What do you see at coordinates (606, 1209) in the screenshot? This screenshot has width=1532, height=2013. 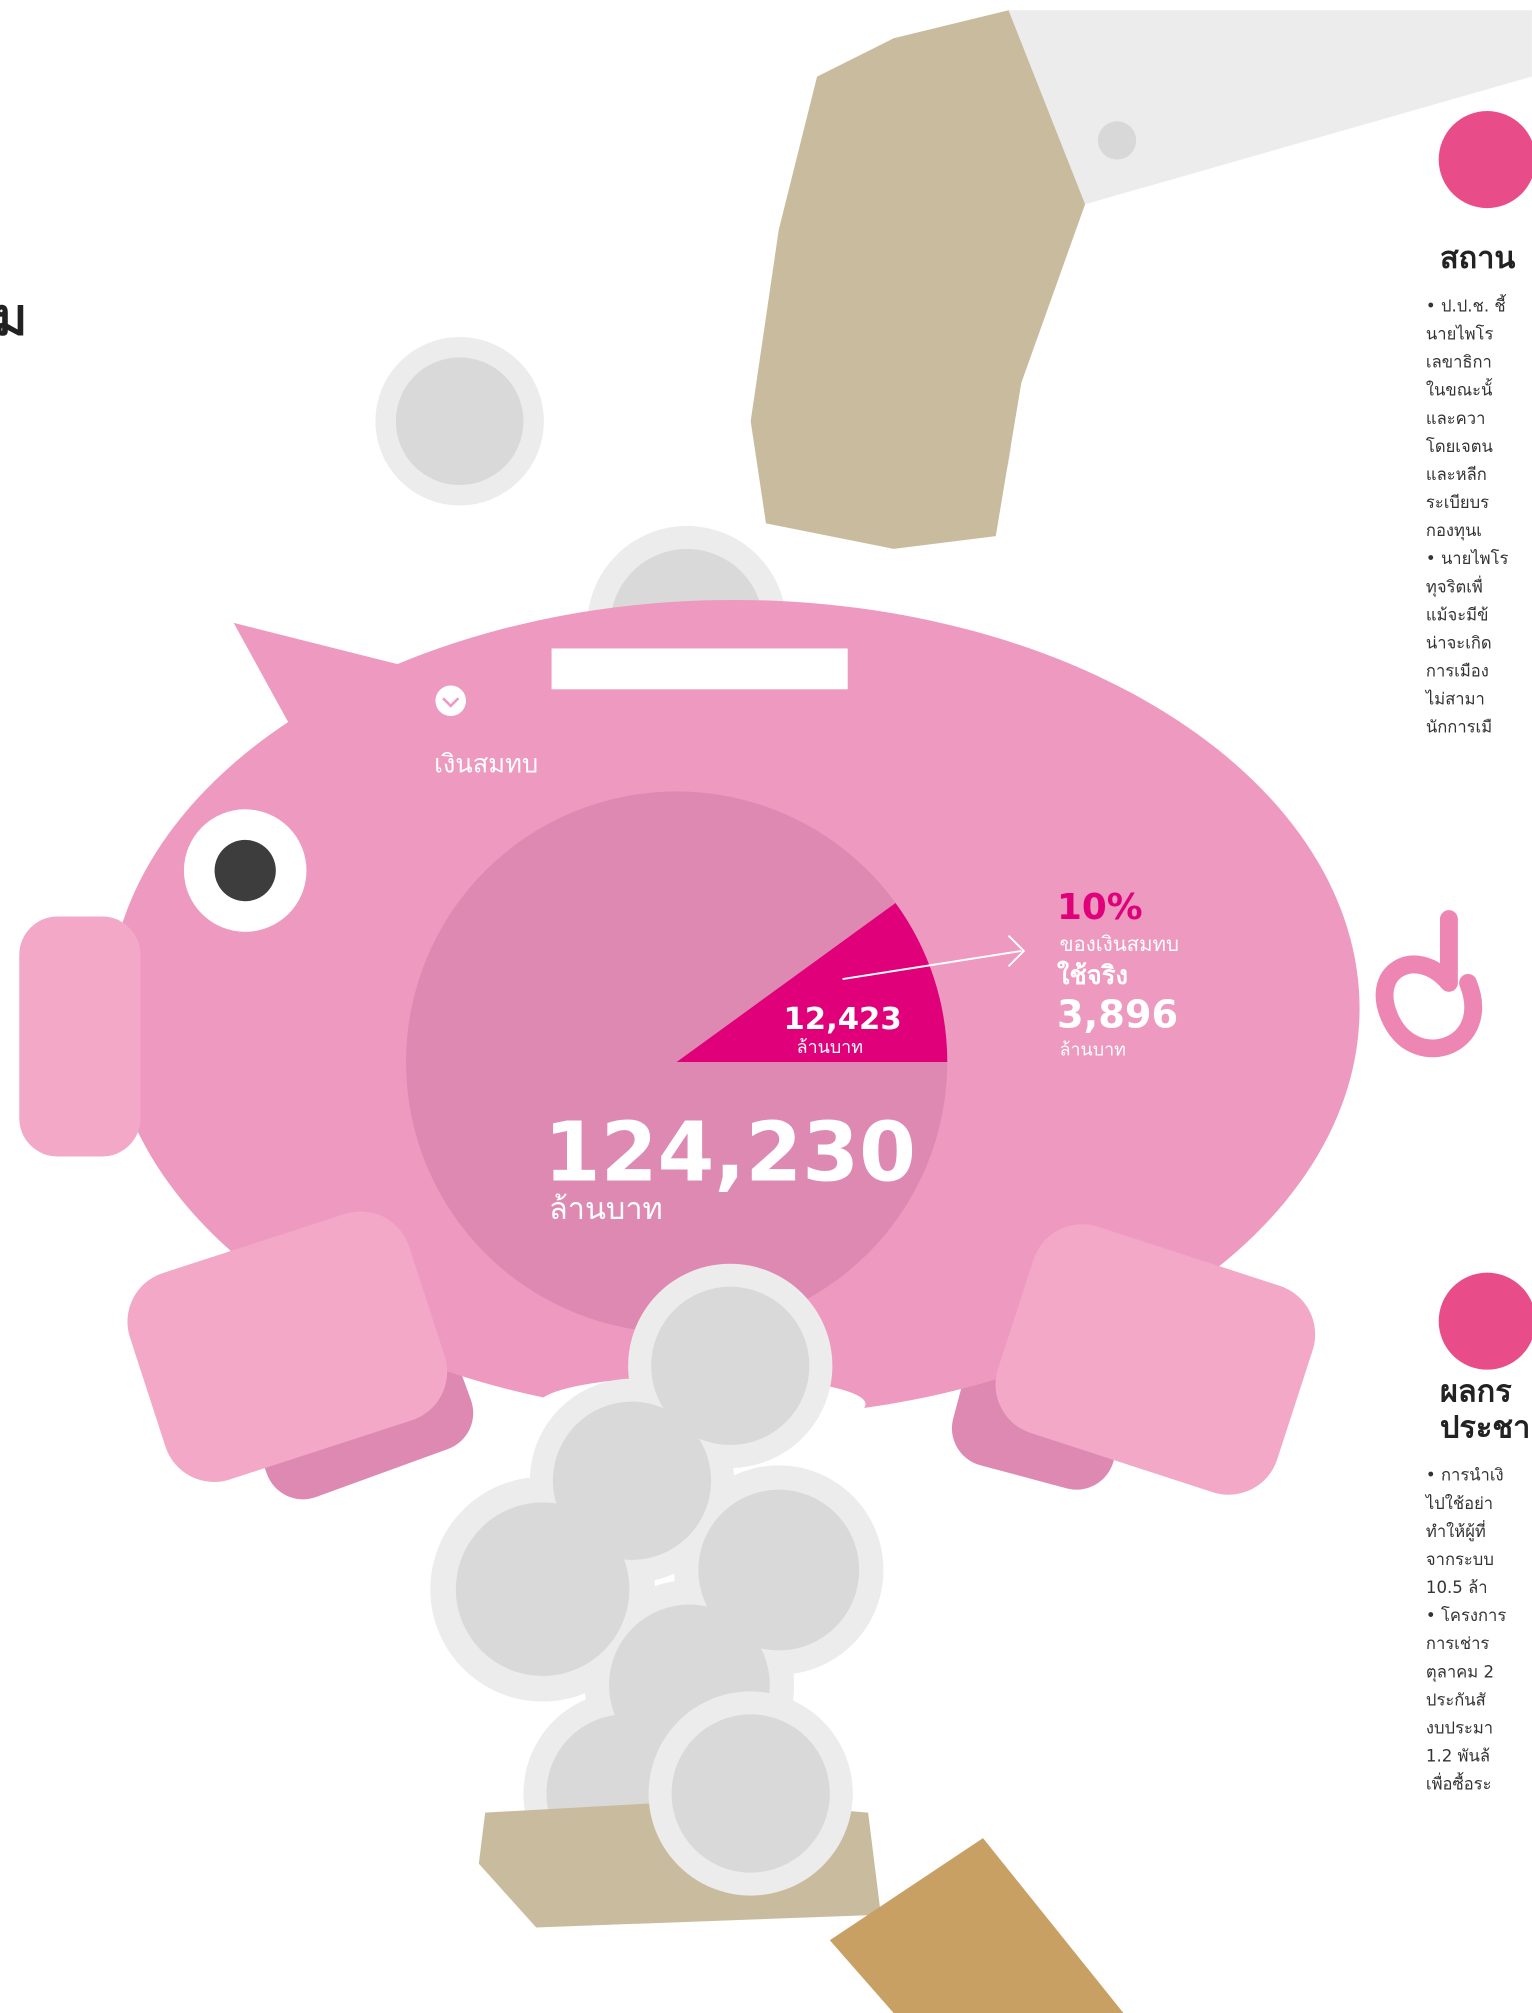 I see `total-unit: ล้านบาท` at bounding box center [606, 1209].